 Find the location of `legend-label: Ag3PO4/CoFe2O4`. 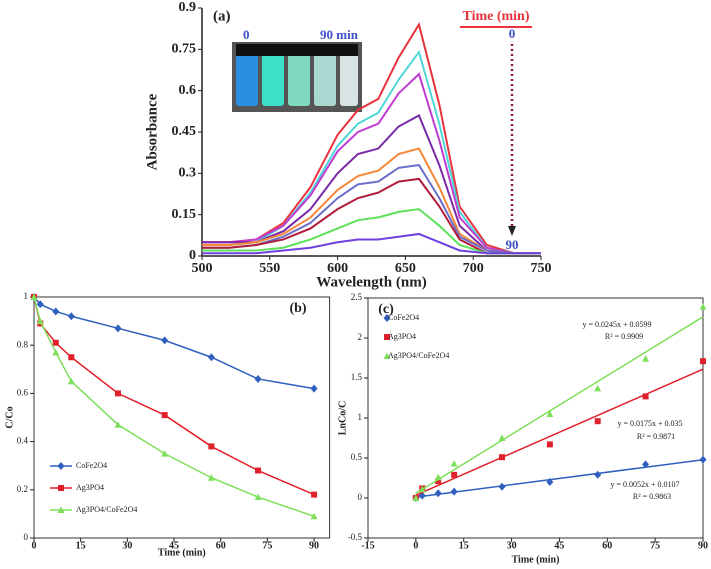

legend-label: Ag3PO4/CoFe2O4 is located at coordinates (106, 509).